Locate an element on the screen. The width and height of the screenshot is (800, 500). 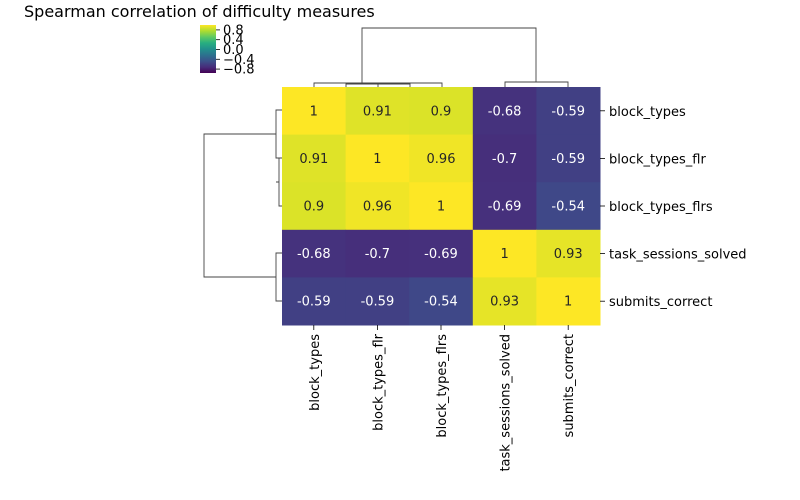
row-label: block_types_flr is located at coordinates (657, 159).